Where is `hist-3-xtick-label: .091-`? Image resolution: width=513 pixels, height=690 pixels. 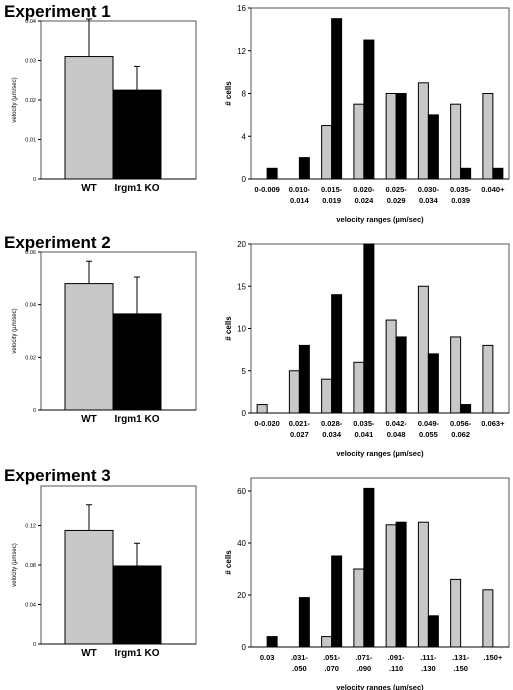 hist-3-xtick-label: .091- is located at coordinates (397, 657).